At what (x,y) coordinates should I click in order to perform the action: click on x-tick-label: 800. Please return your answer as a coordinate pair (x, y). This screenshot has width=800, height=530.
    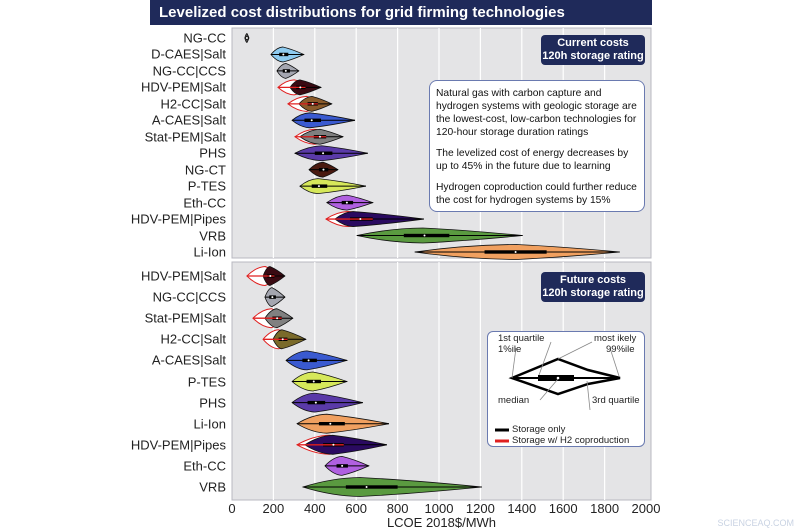
    Looking at the image, I should click on (397, 508).